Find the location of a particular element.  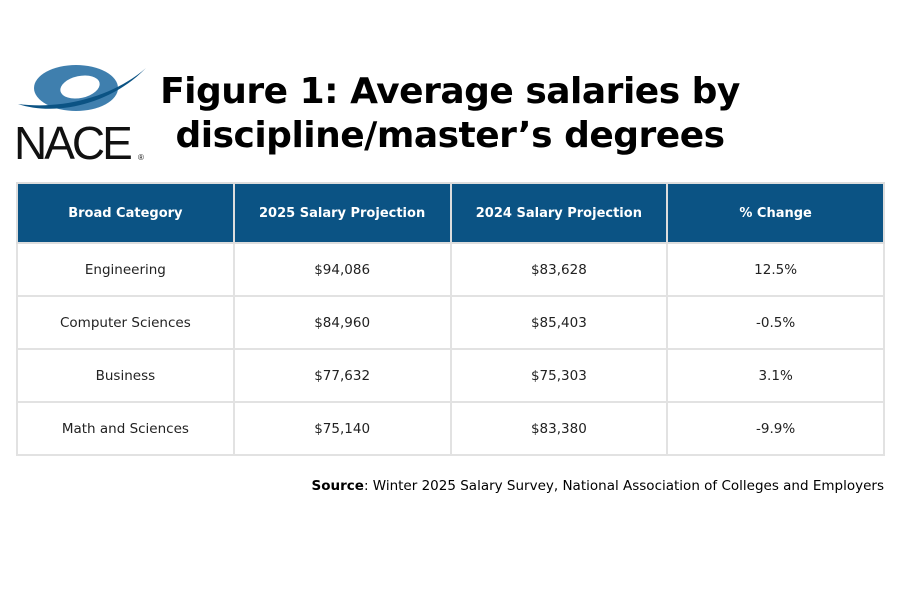

salary-2024-cell: $85,403 is located at coordinates (559, 322).